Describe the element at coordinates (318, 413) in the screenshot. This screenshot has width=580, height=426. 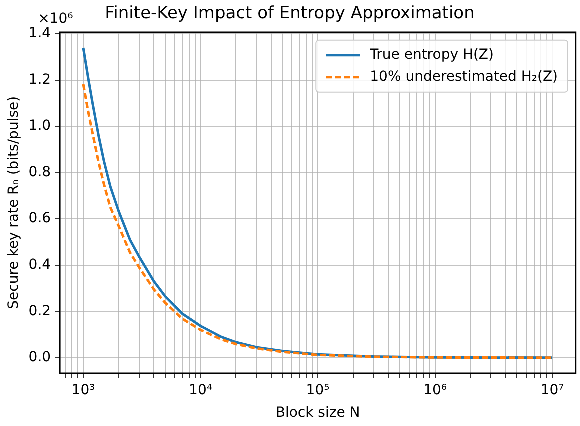
I see `x-axis-title: Block size N` at that location.